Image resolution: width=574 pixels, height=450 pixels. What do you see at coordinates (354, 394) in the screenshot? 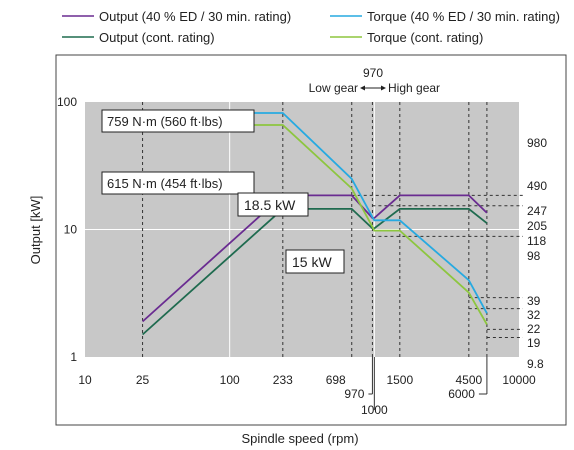
I see `x-tick-label-below: 970` at bounding box center [354, 394].